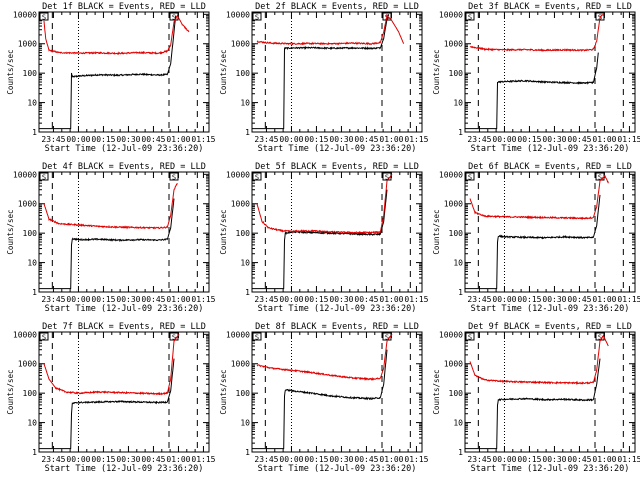 The width and height of the screenshot is (640, 480). I want to click on panel-title: Det 5f BLACK = Events, RED = LLD, so click(337, 167).